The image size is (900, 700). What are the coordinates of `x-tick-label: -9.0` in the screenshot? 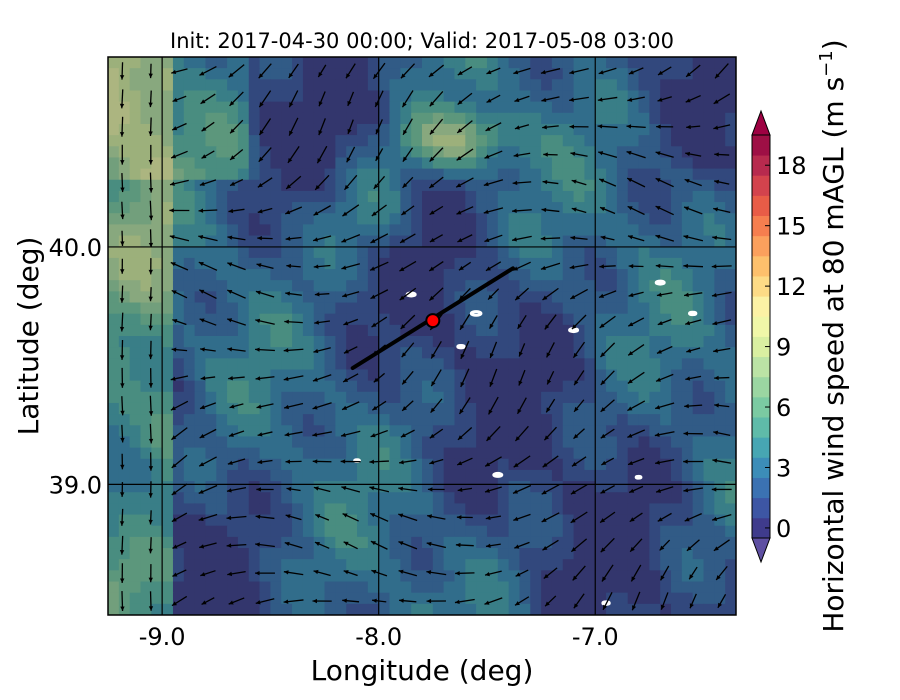 It's located at (162, 637).